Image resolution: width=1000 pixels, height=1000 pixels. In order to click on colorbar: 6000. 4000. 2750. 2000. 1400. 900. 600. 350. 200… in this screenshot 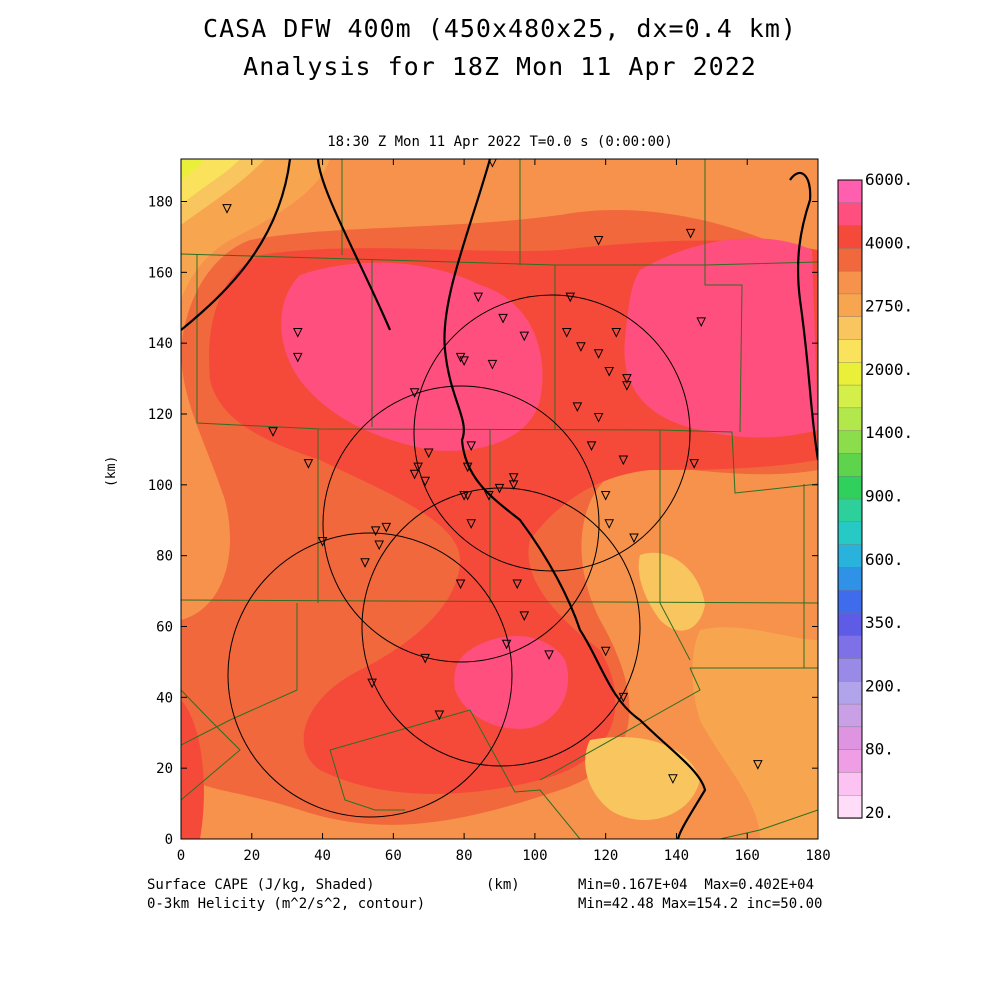, I will do `click(875, 496)`.